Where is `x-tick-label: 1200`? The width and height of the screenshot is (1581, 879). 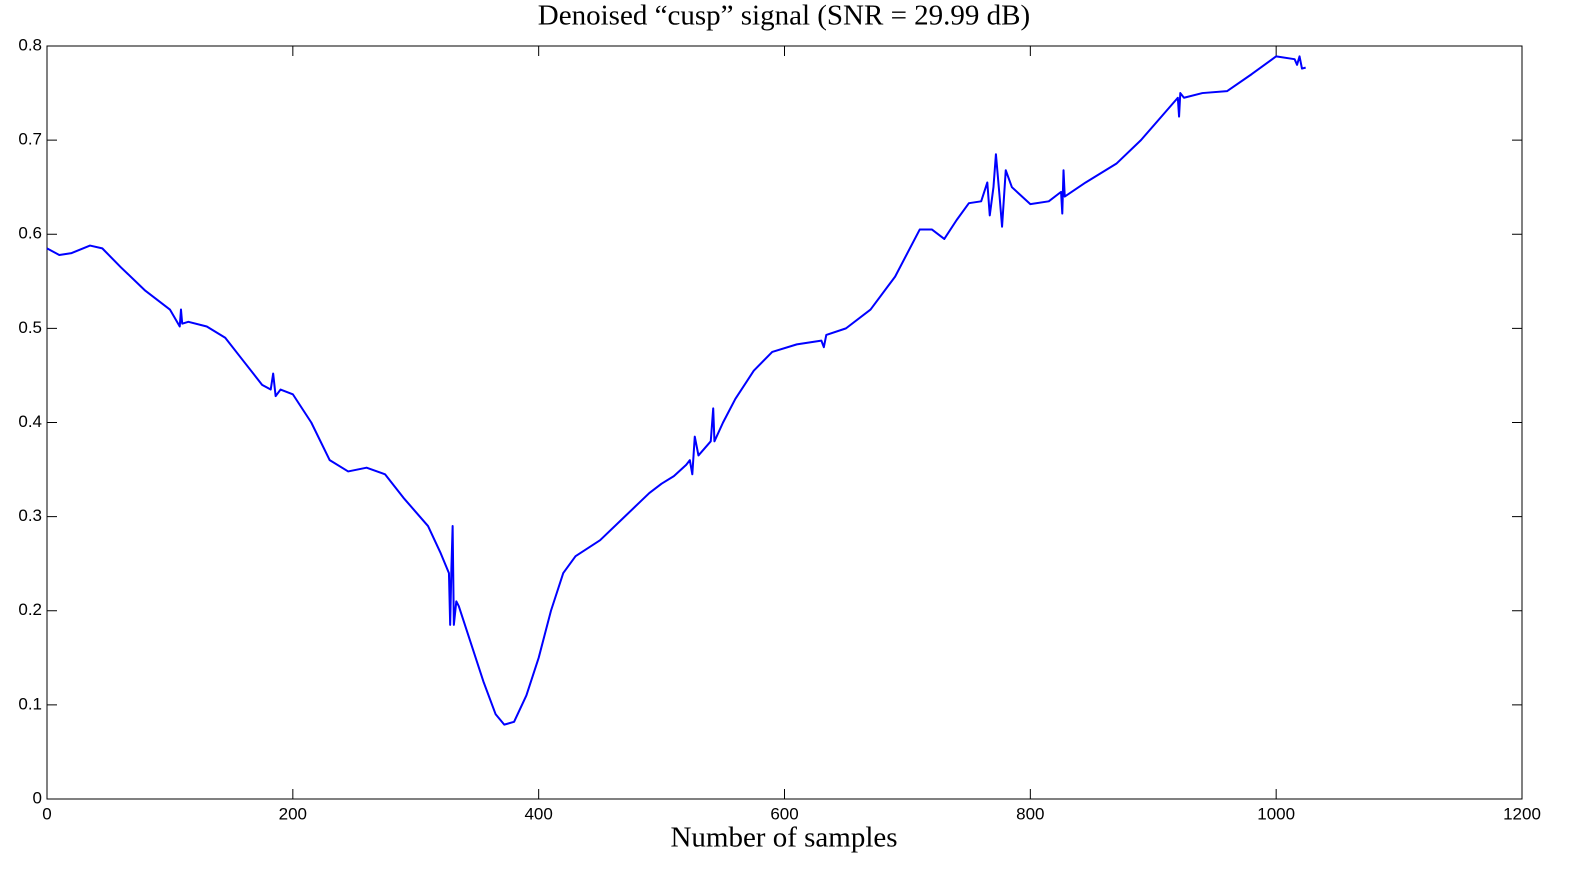 x-tick-label: 1200 is located at coordinates (1522, 813).